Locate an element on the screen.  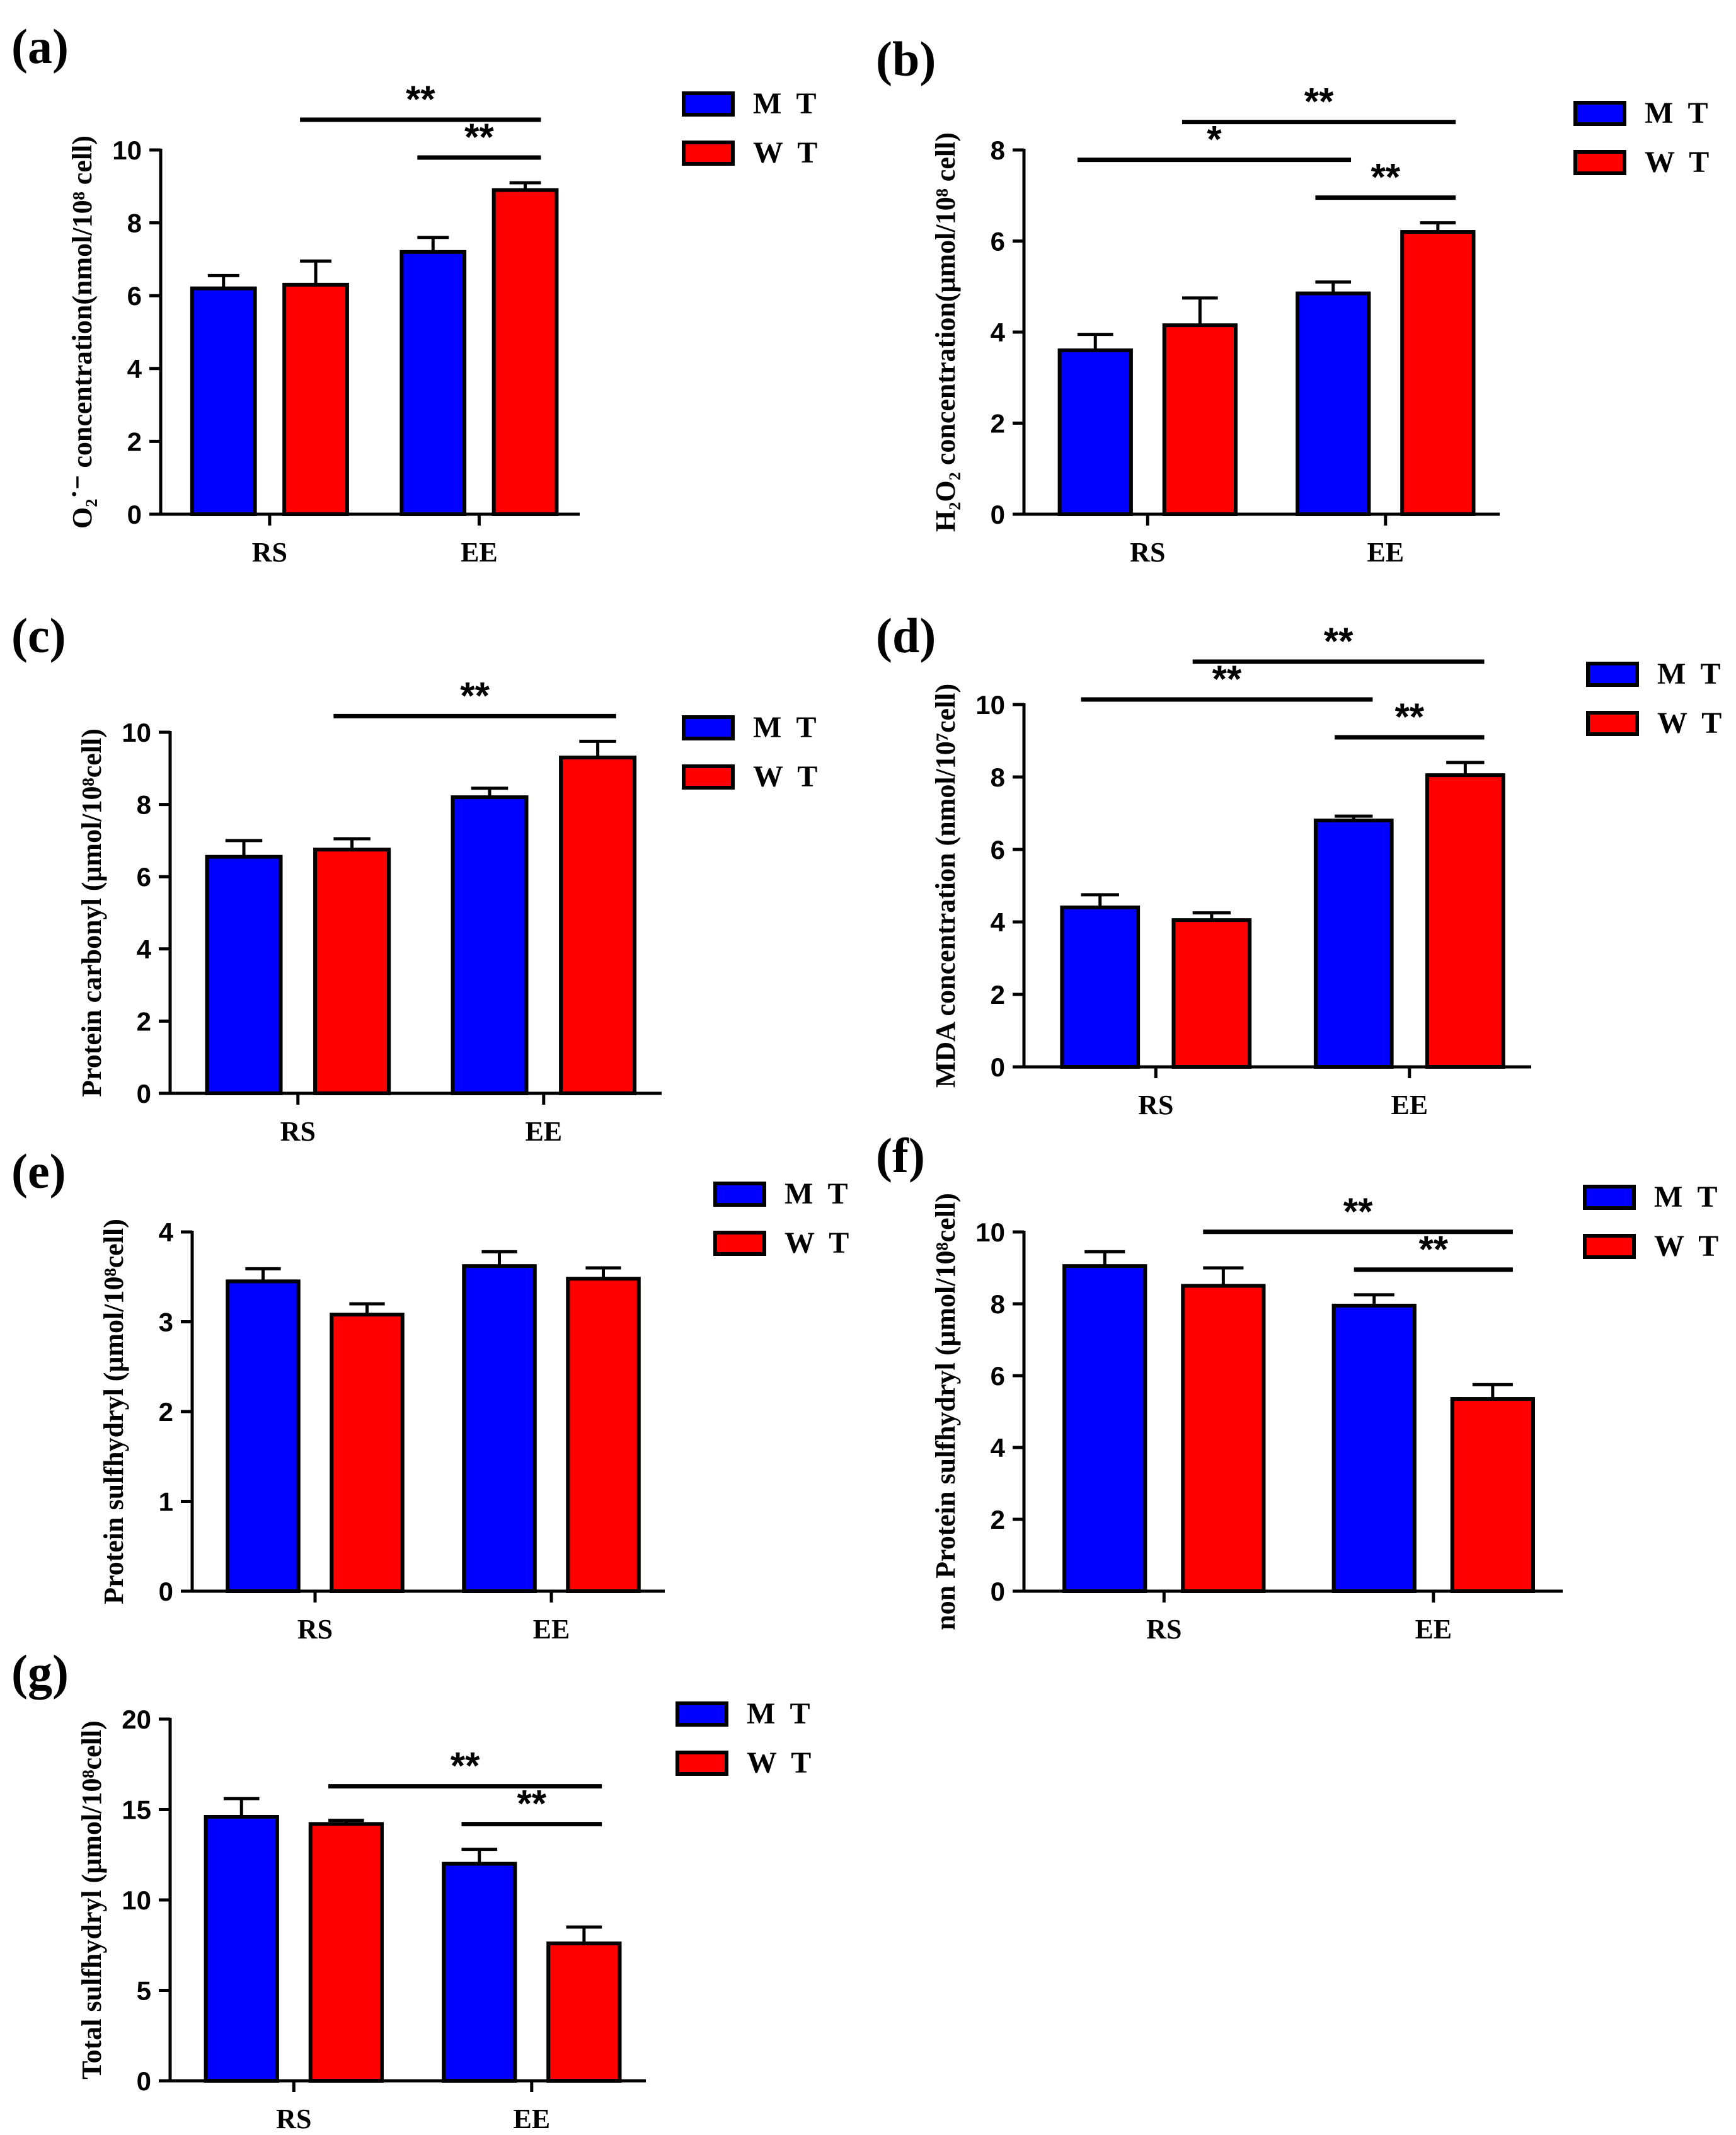
y-axis-title: Protein carbonyl (μmol/10⁸cell) is located at coordinates (91, 912).